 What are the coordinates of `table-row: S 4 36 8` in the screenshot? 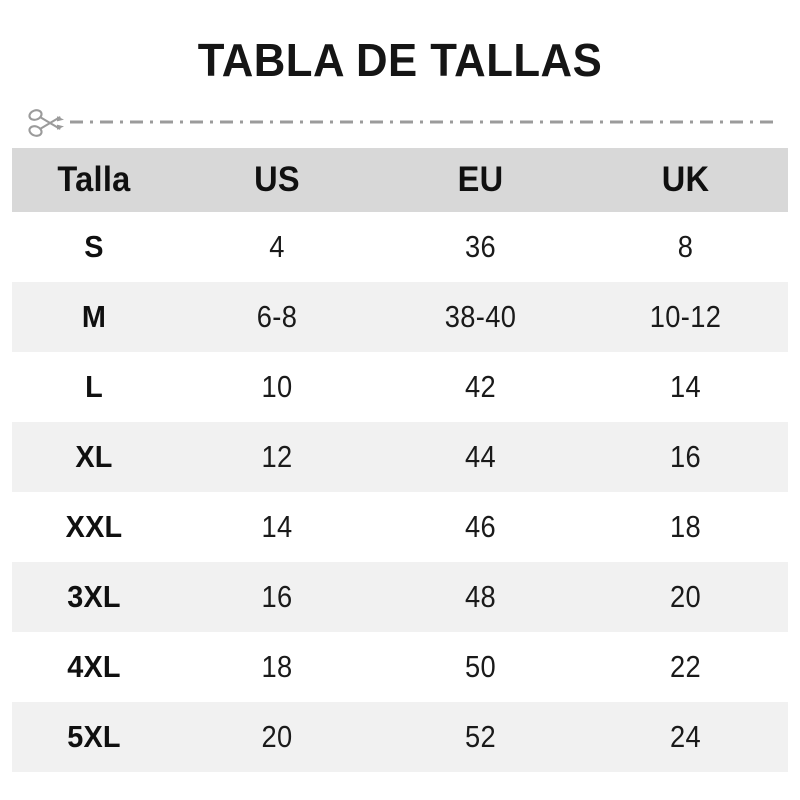 It's located at (400, 247).